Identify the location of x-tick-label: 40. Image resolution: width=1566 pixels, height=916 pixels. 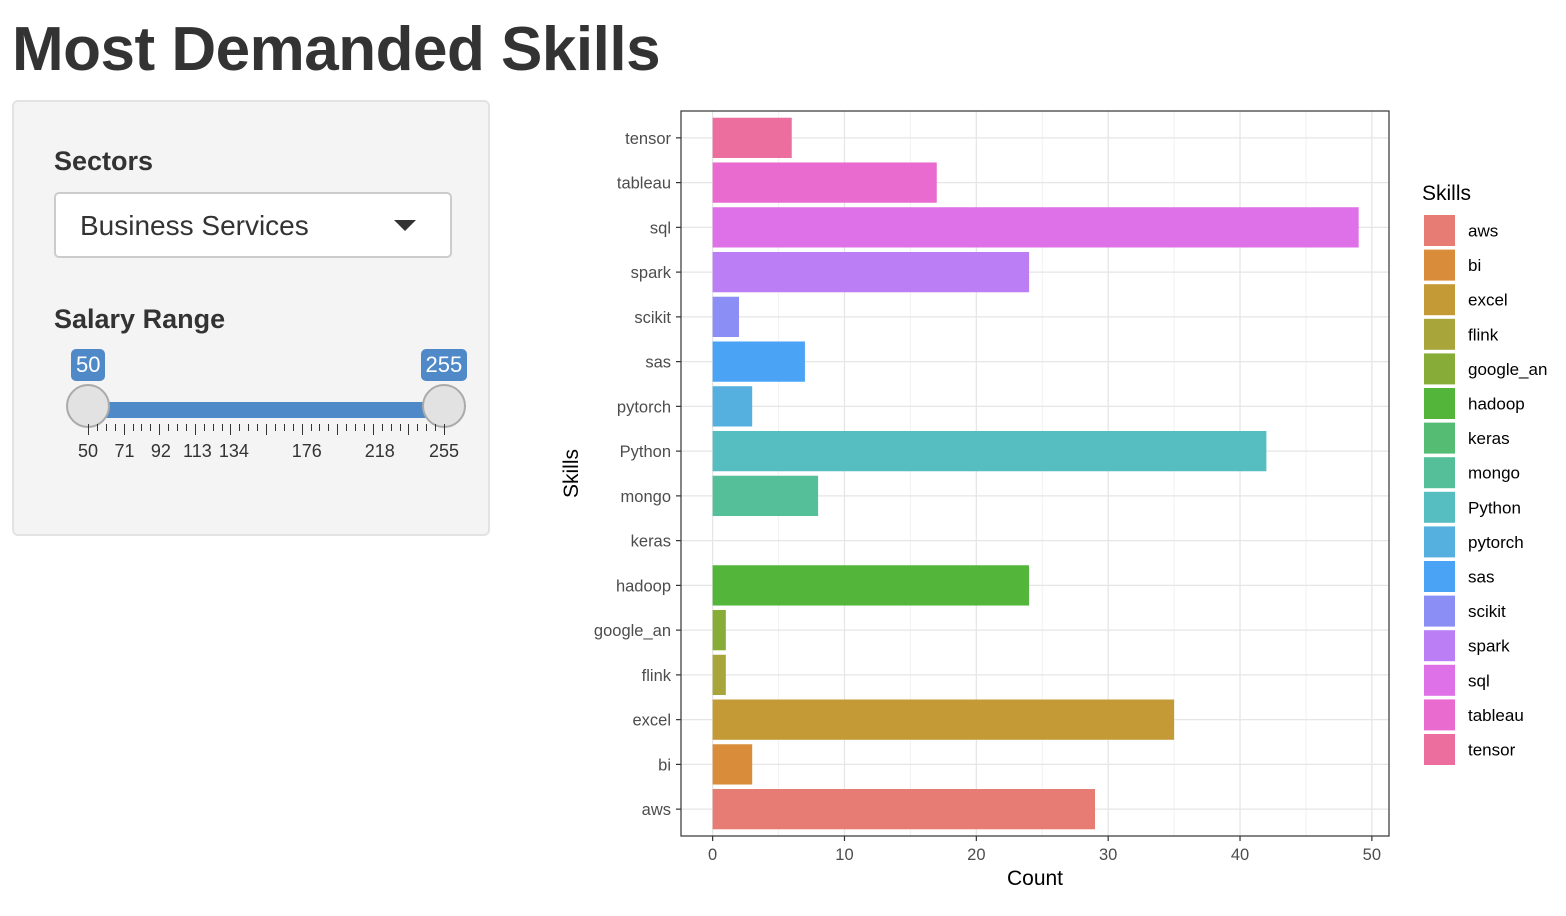
(1240, 855).